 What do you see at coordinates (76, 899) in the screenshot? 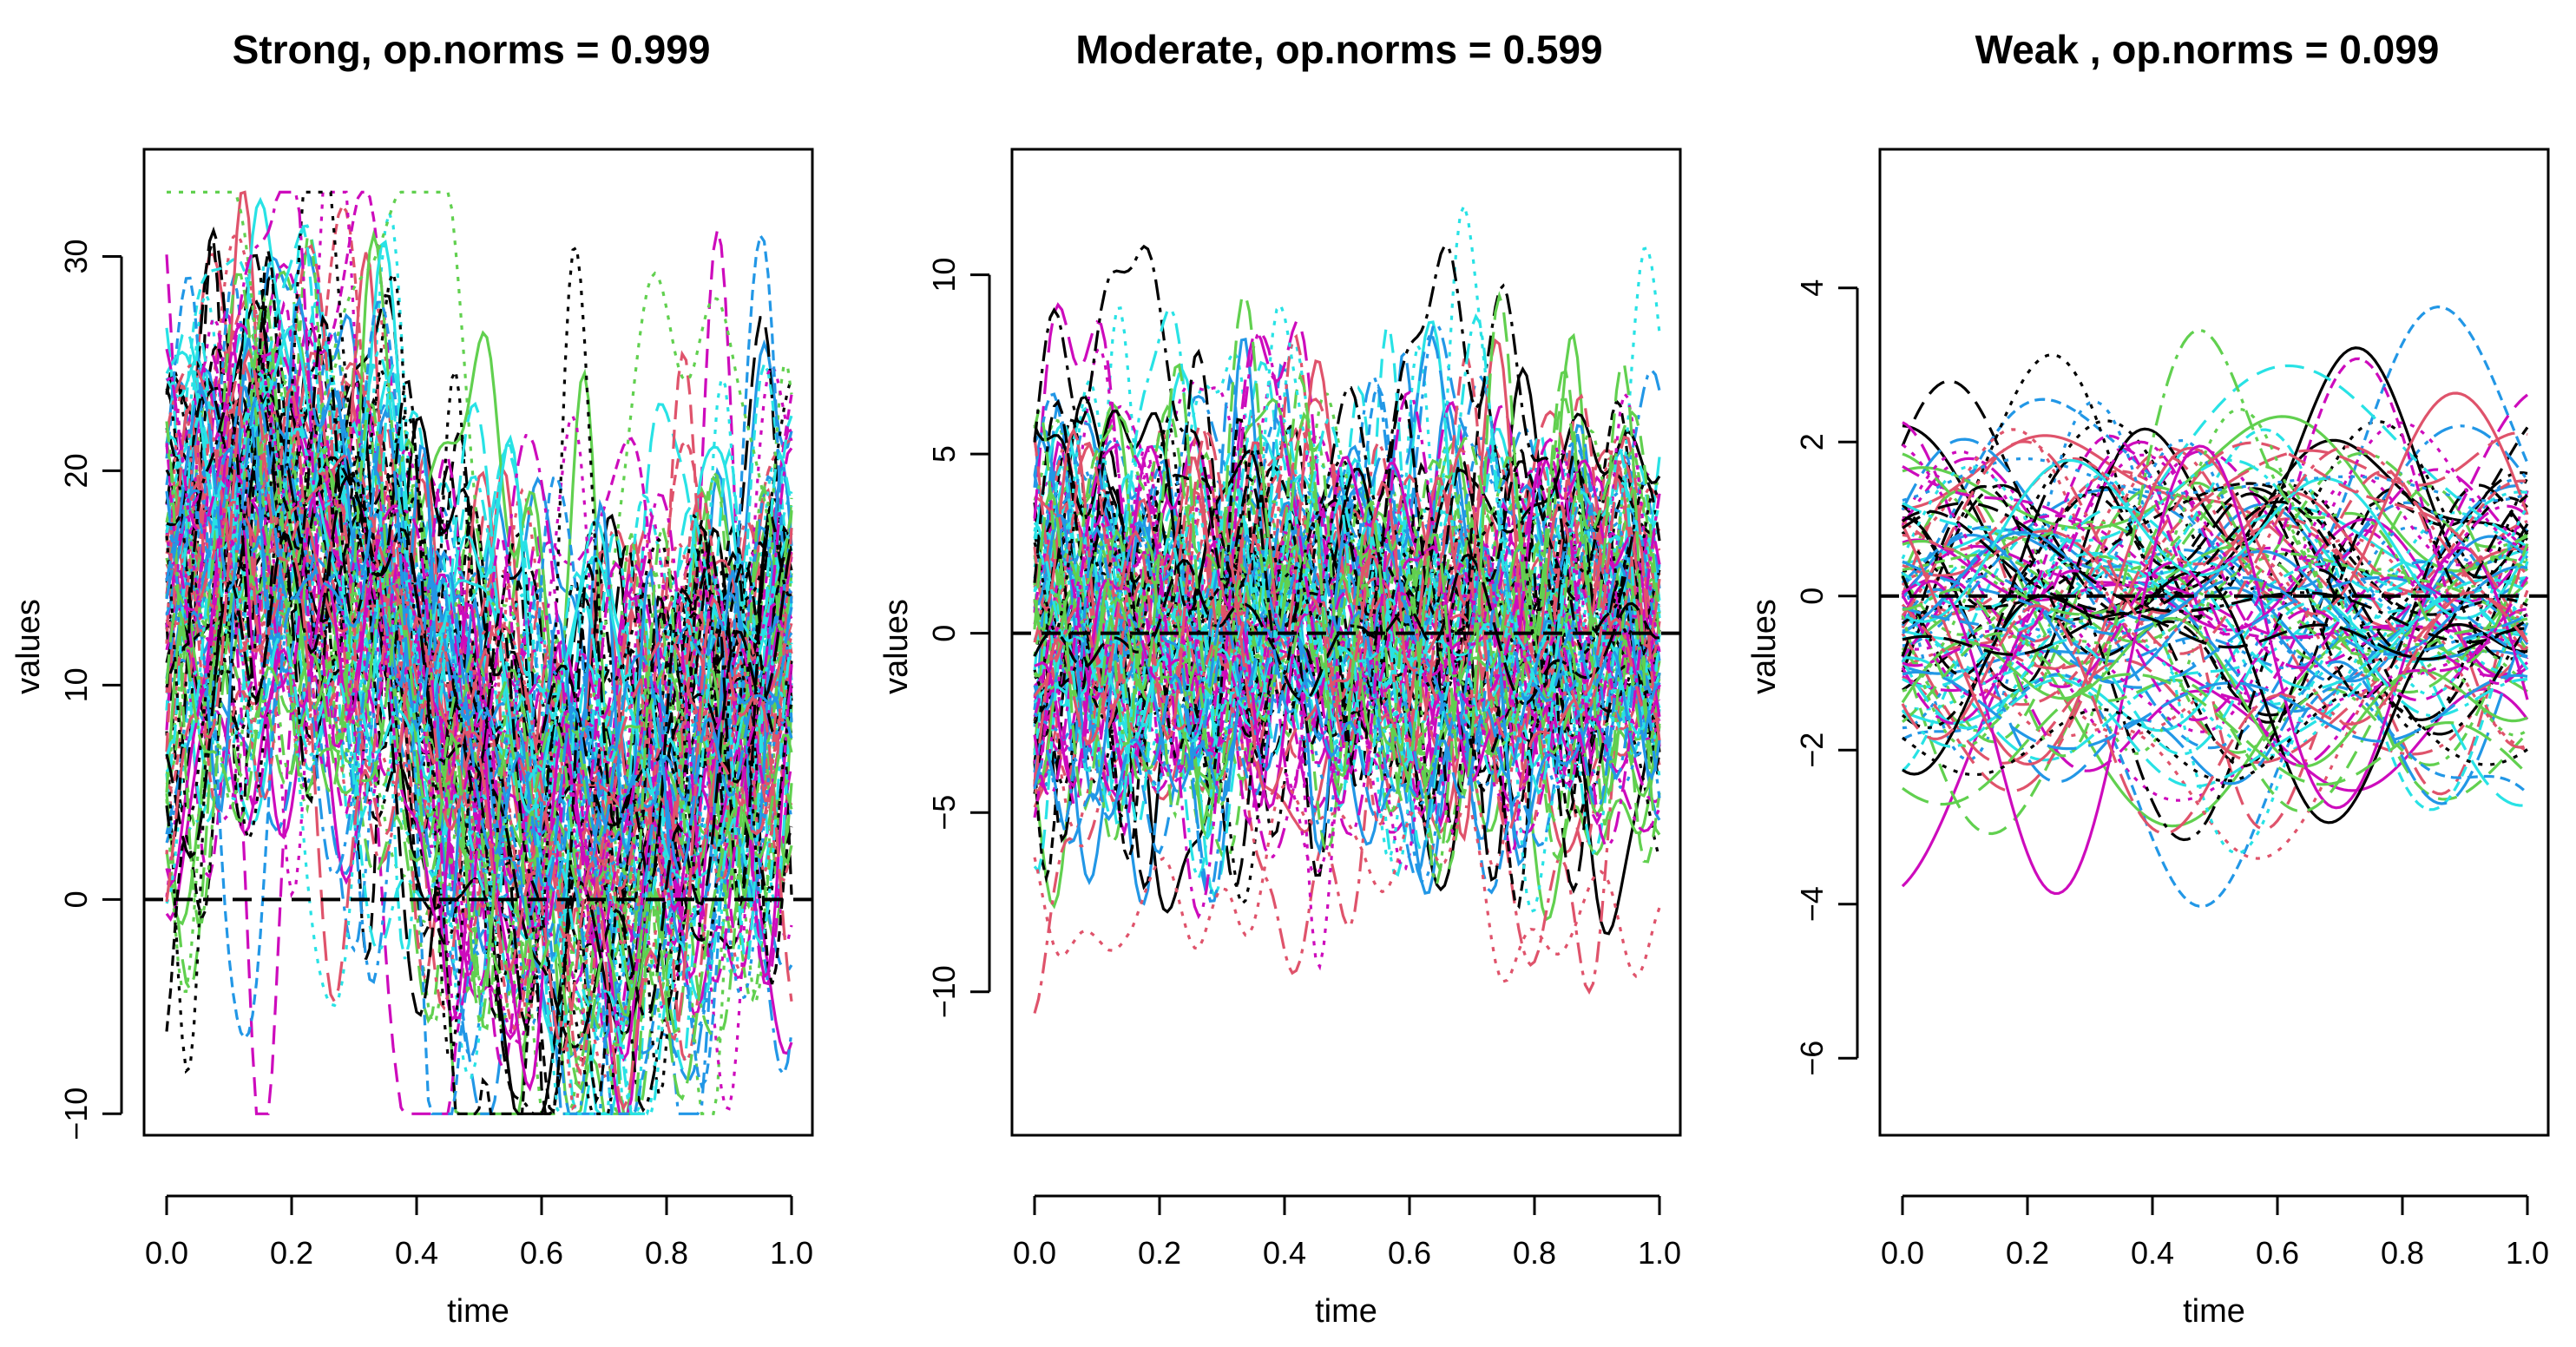
I see `y-tick-label: 0` at bounding box center [76, 899].